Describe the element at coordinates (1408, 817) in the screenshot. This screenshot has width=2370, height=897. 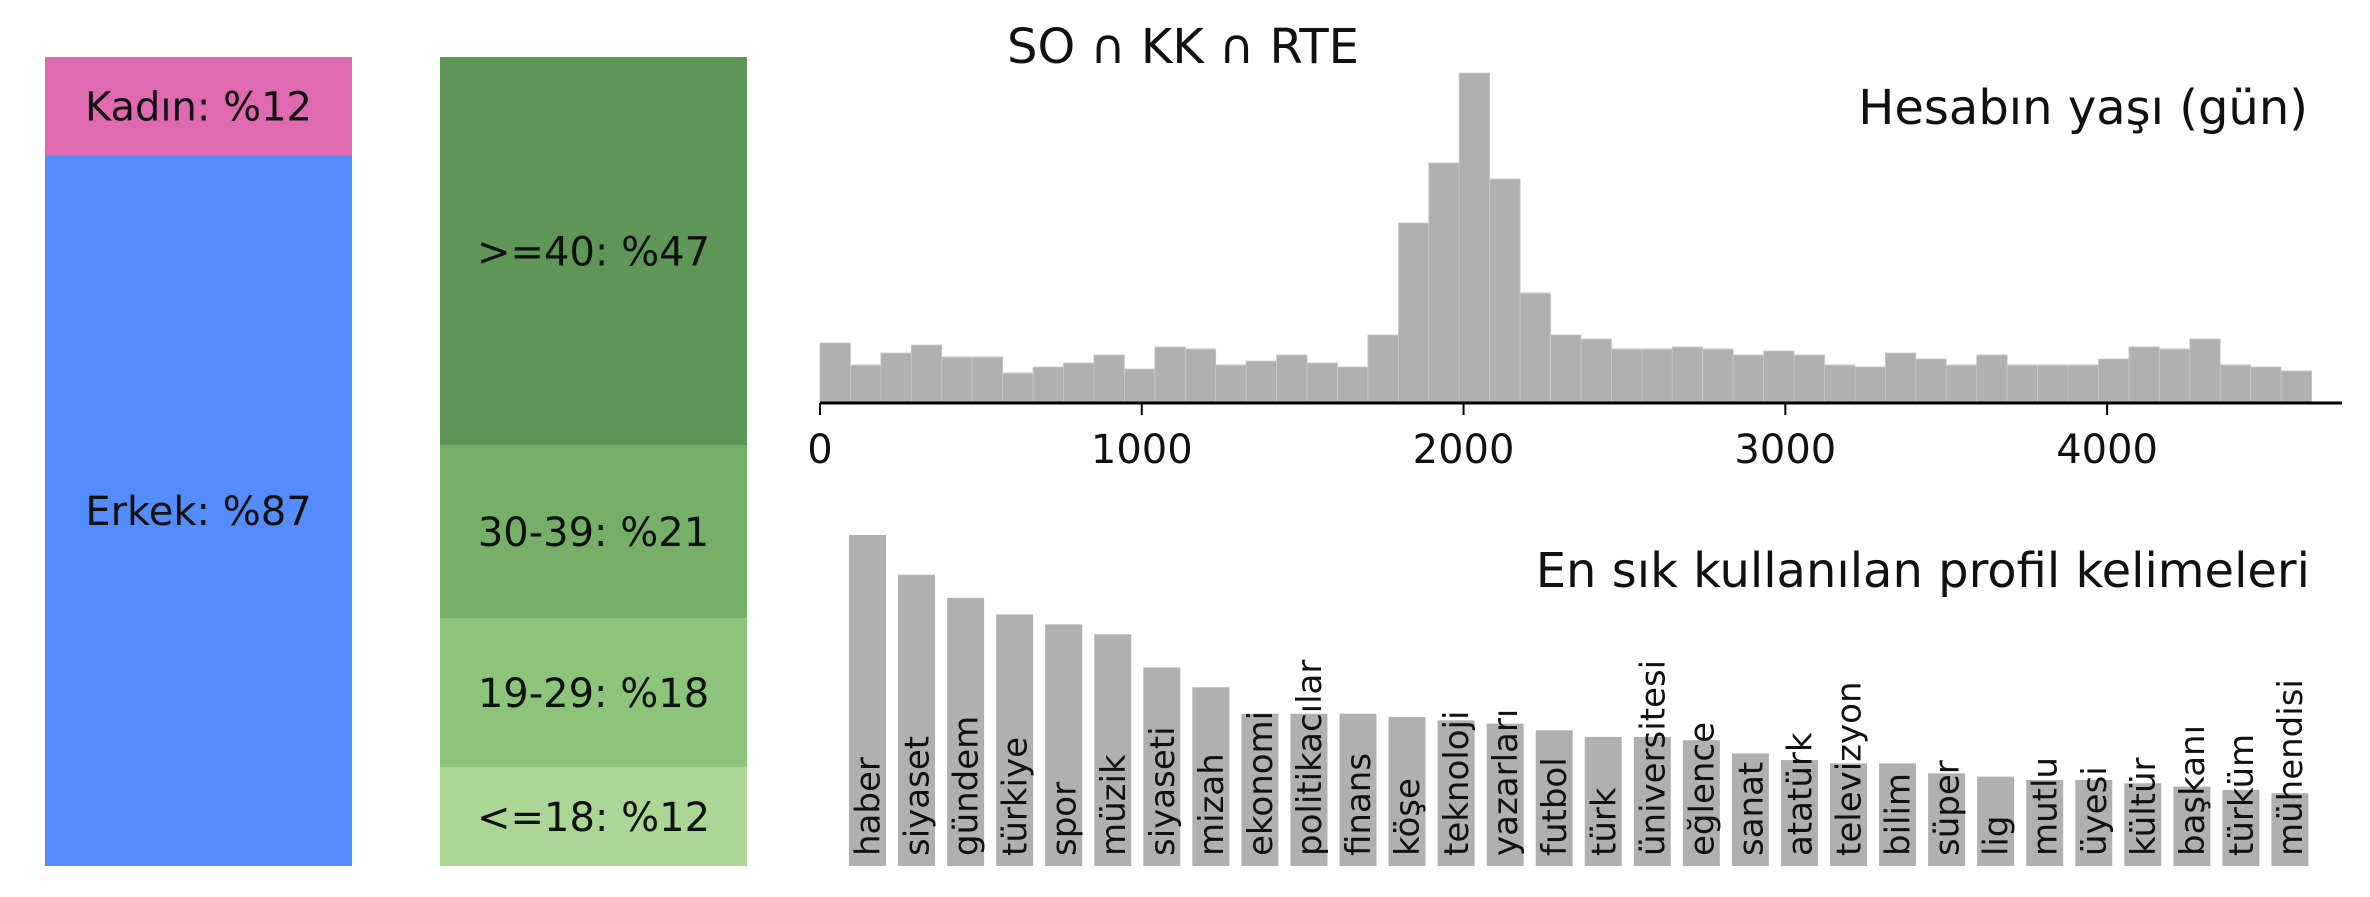
I see `word-bar-label: köşe` at that location.